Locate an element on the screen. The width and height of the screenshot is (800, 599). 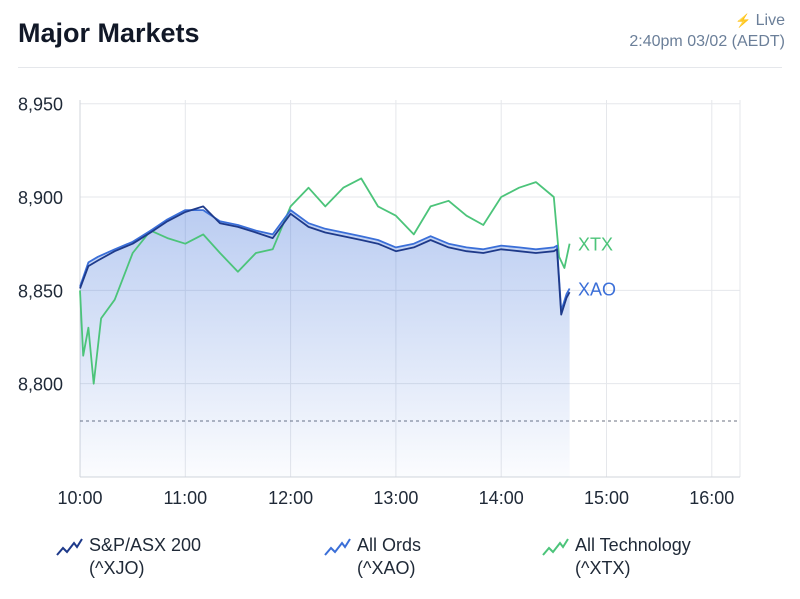
legend-label: All Ords is located at coordinates (389, 545).